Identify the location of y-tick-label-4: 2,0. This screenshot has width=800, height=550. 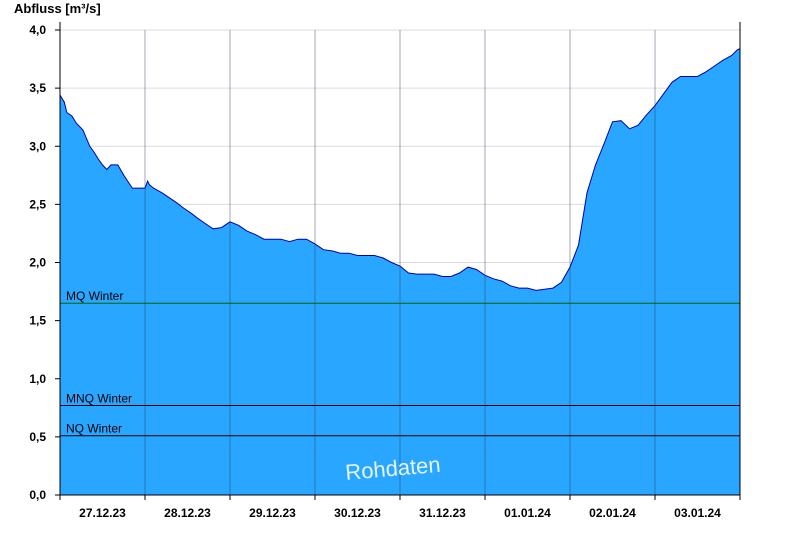
(37, 263).